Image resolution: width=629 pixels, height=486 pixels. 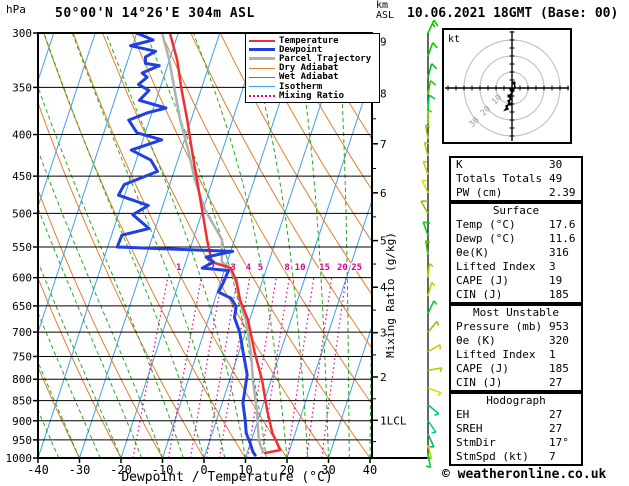 What do you see at coordinates (370, 470) in the screenshot?
I see `temperature-tick-label: 40` at bounding box center [370, 470].